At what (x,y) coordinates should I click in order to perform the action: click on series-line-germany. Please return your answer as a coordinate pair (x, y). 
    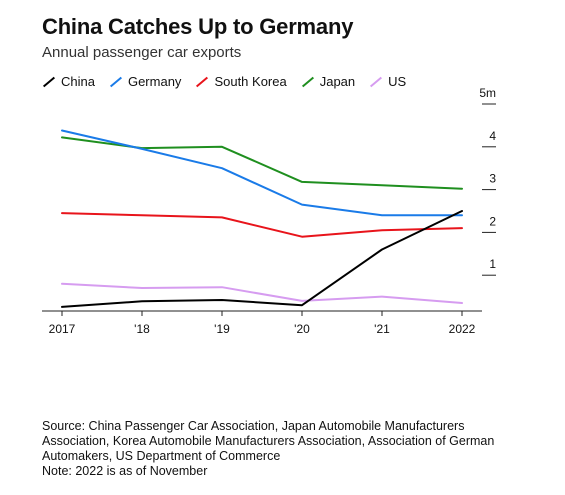
    Looking at the image, I should click on (262, 173).